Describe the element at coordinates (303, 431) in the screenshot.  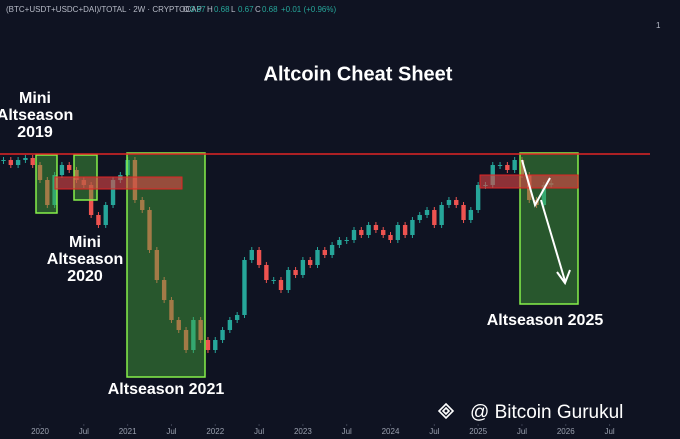
I see `x-tick-label: 2023` at that location.